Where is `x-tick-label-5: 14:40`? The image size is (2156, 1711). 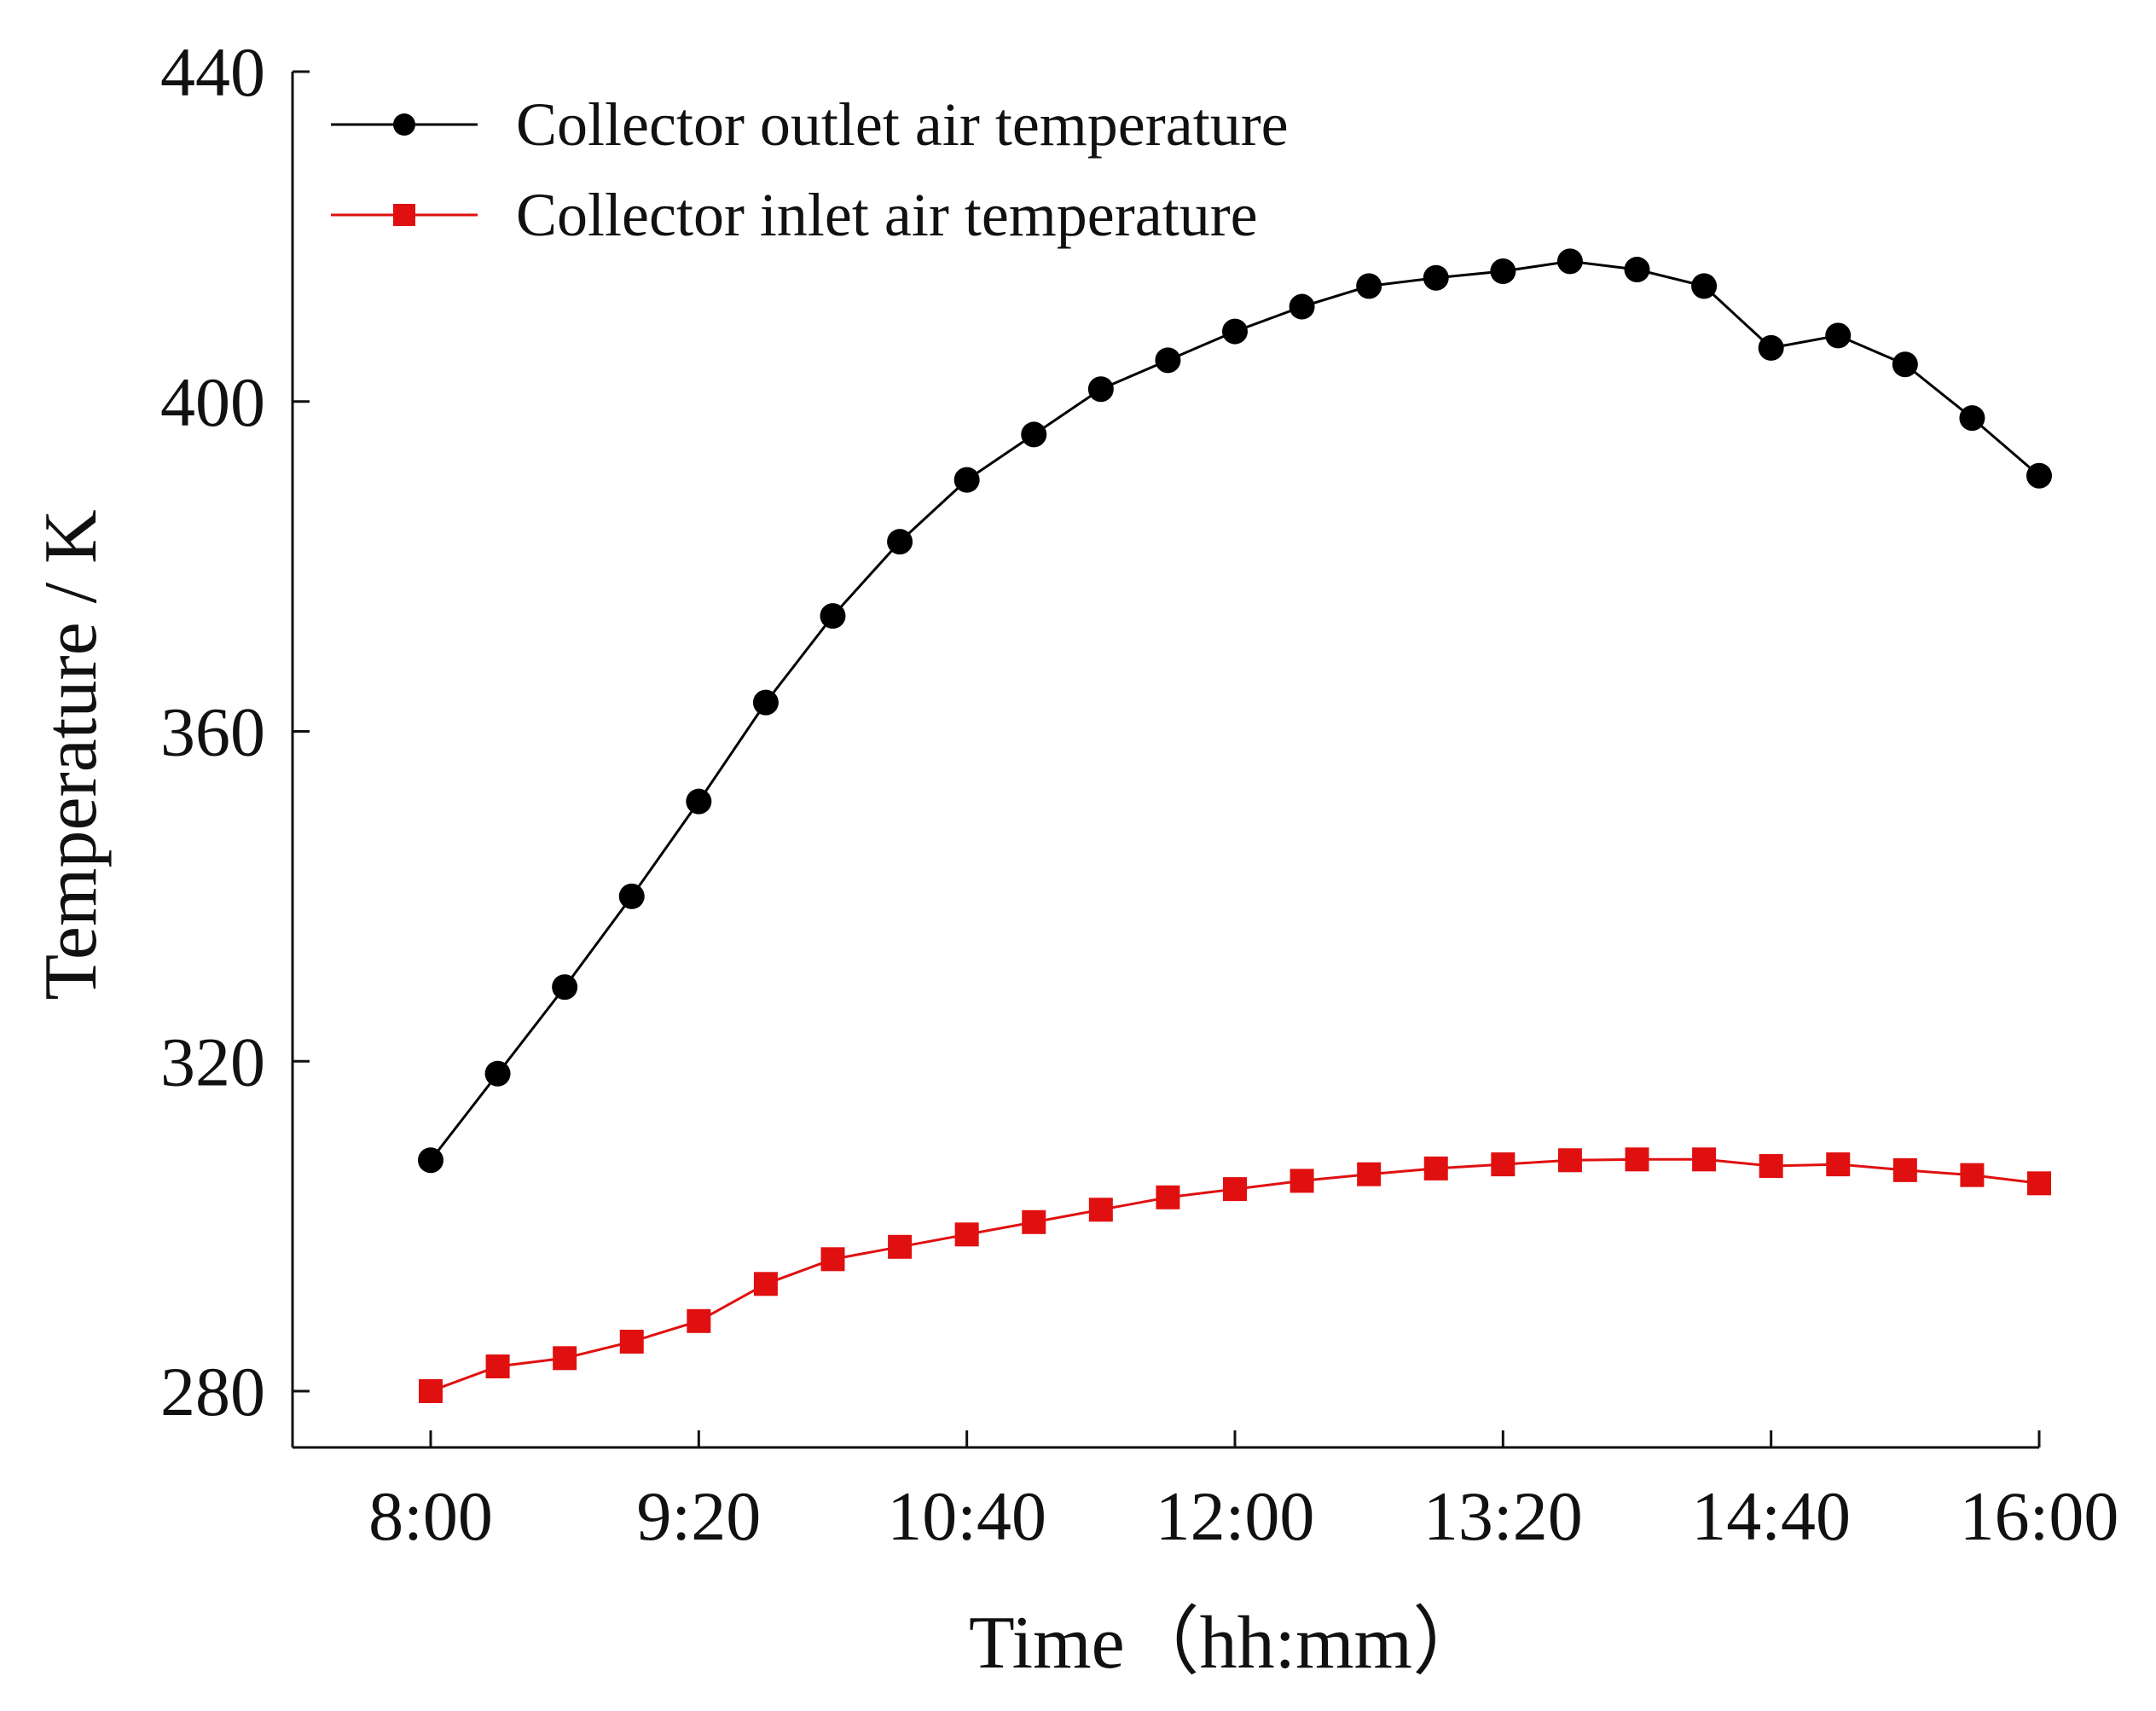
x-tick-label-5: 14:40 is located at coordinates (1771, 1516).